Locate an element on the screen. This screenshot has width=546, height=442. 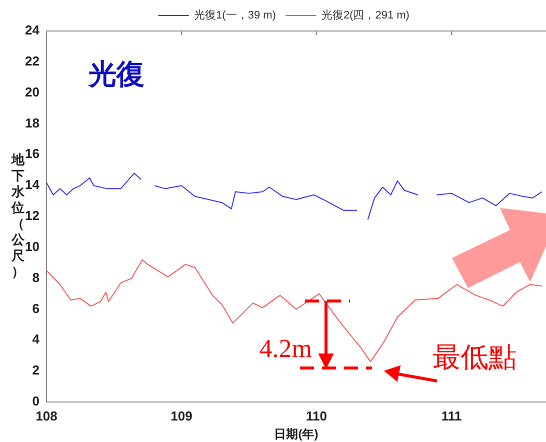
legend-label: 光復2(四，291 m) is located at coordinates (365, 15).